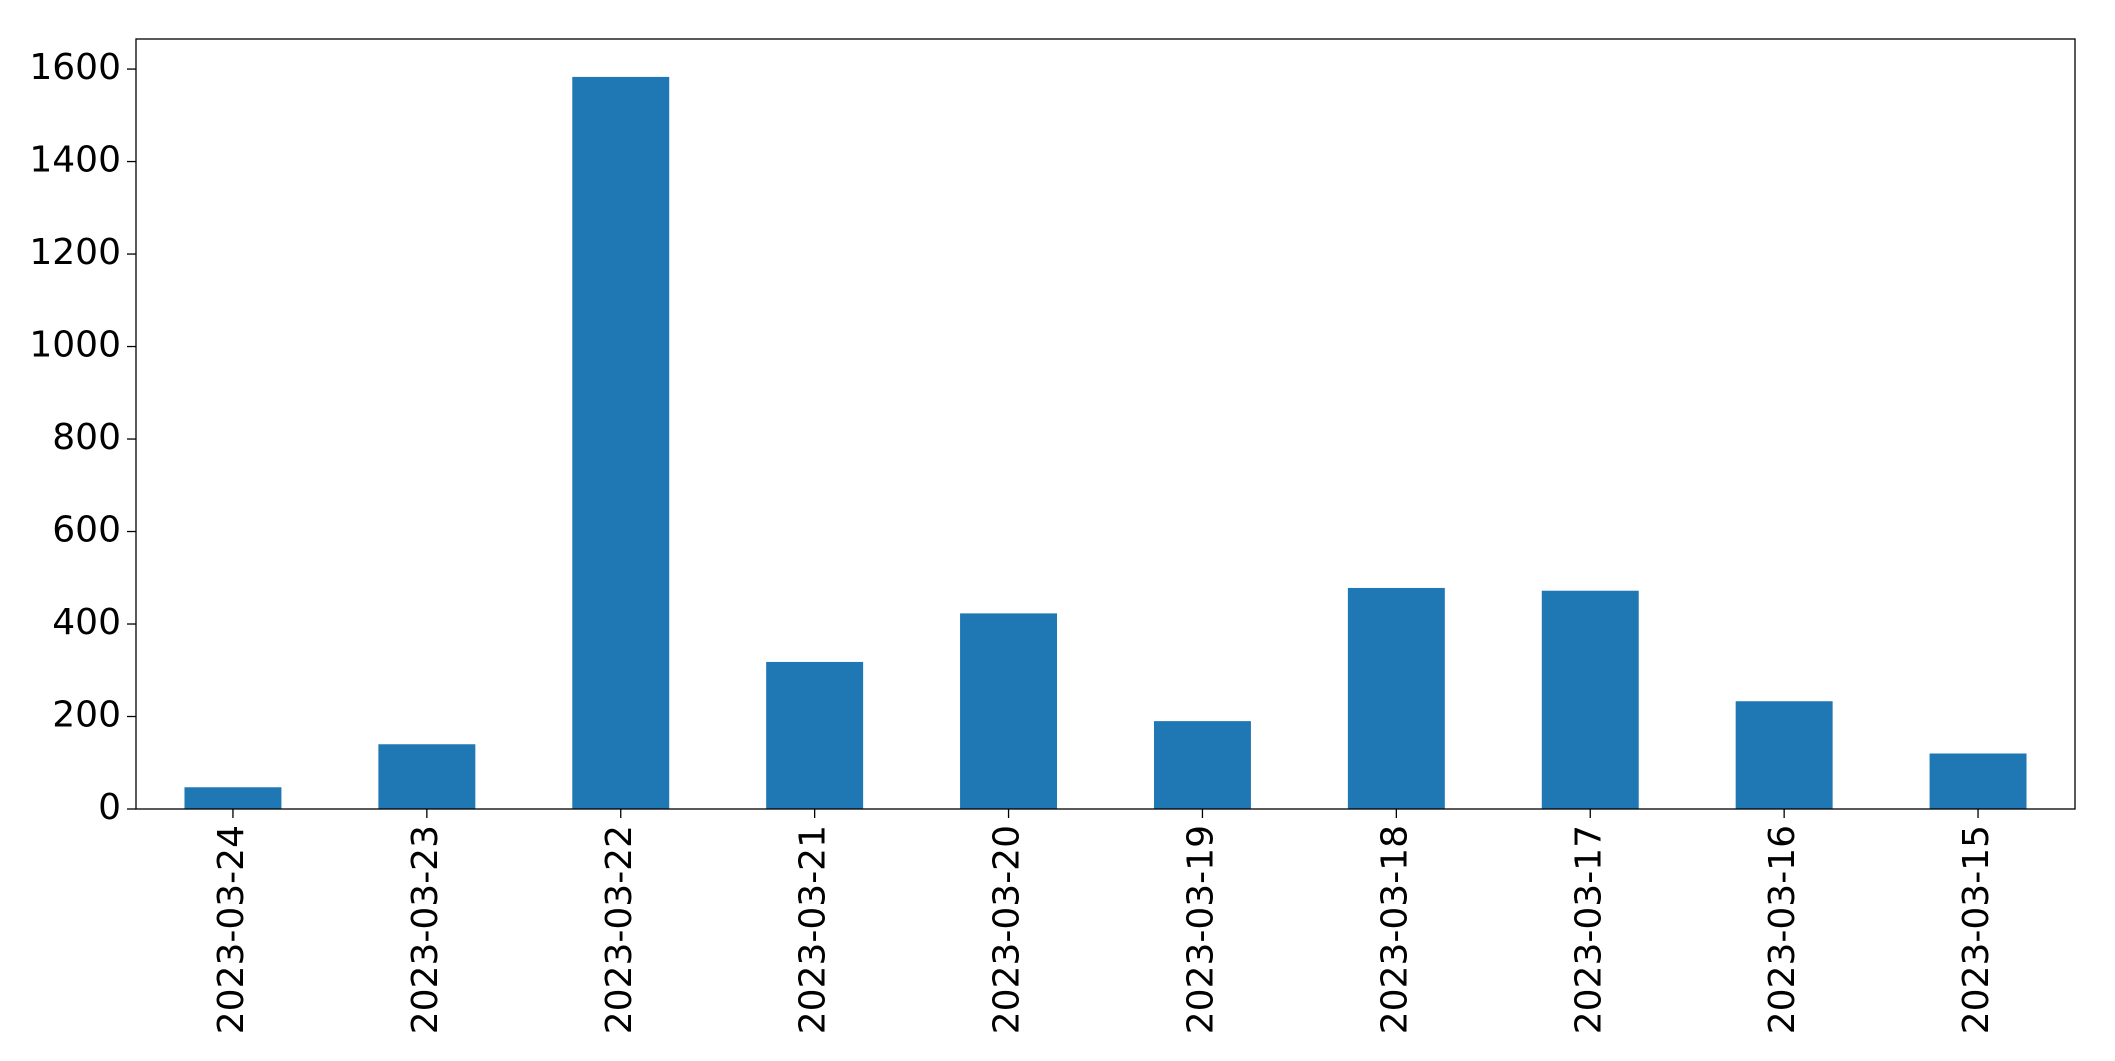 Image resolution: width=2115 pixels, height=1061 pixels. What do you see at coordinates (75, 160) in the screenshot?
I see `y-tick-label: 1400` at bounding box center [75, 160].